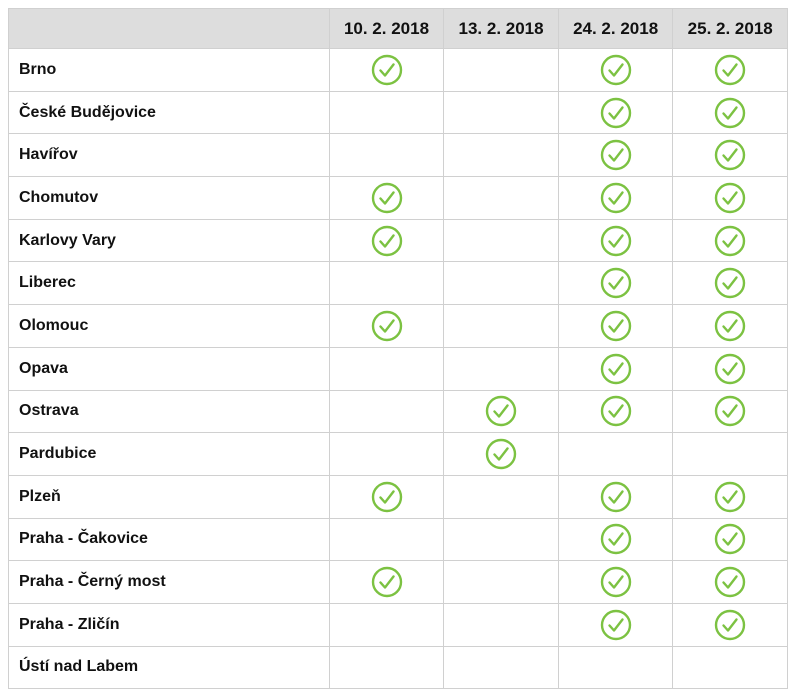 This screenshot has width=796, height=697. Describe the element at coordinates (169, 624) in the screenshot. I see `city-name: Praha - Zličín` at that location.